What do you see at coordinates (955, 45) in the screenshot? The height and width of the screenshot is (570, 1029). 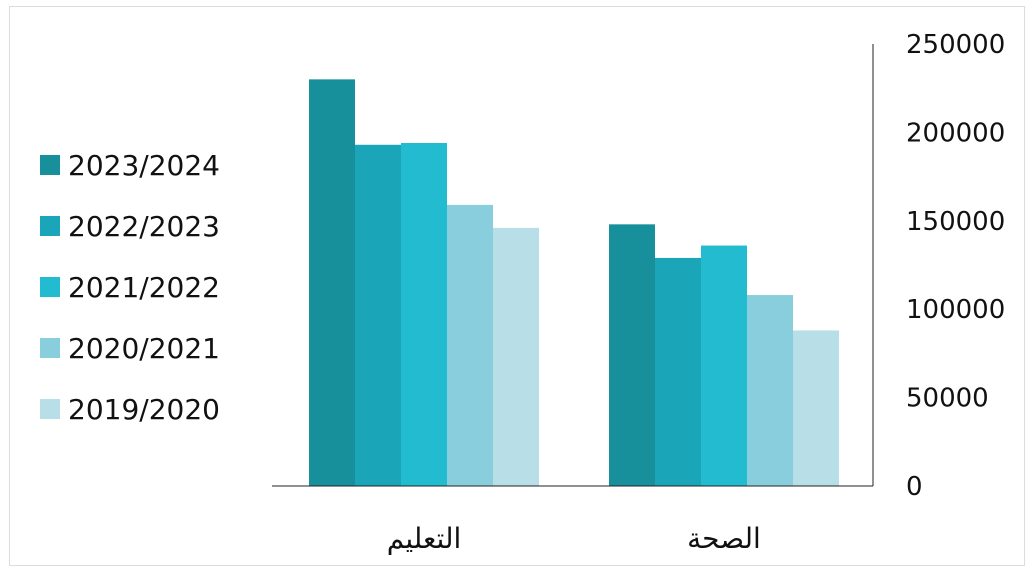 I see `y-tick-label: 250000` at bounding box center [955, 45].